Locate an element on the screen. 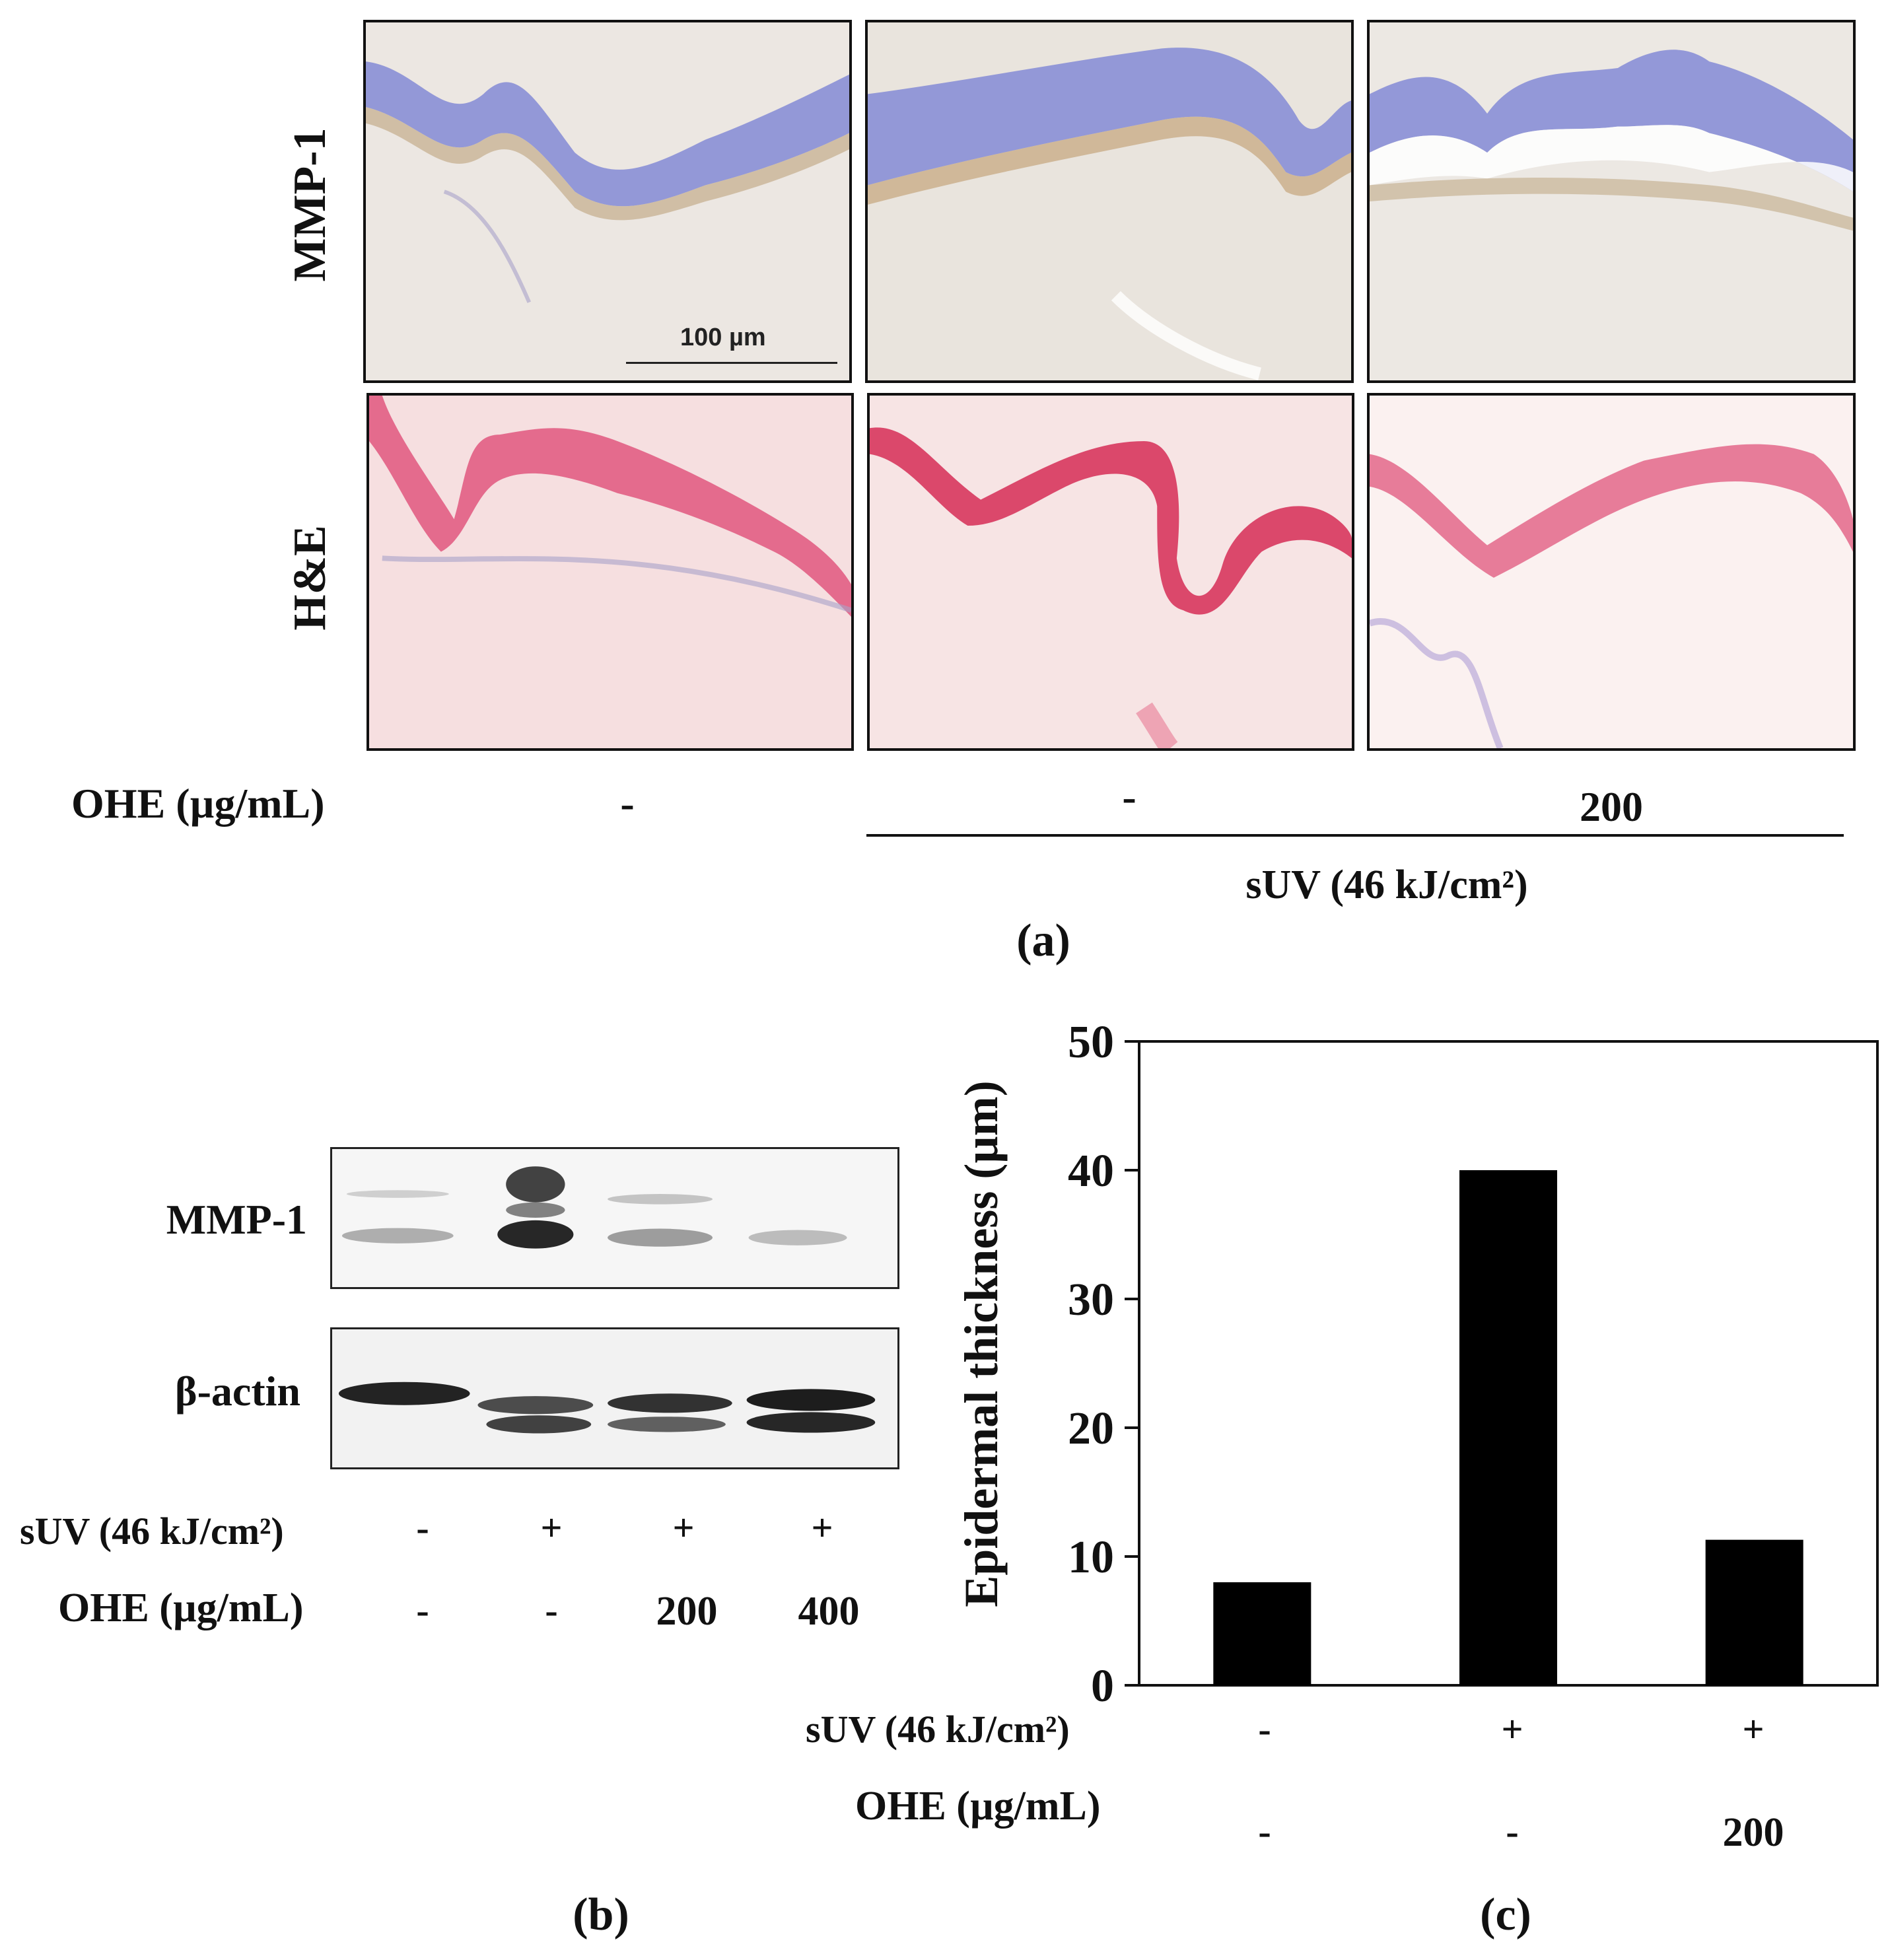 Image resolution: width=1888 pixels, height=1960 pixels. panel-b-suv-label: sUV (46 kJ/cm²) is located at coordinates (152, 1531).